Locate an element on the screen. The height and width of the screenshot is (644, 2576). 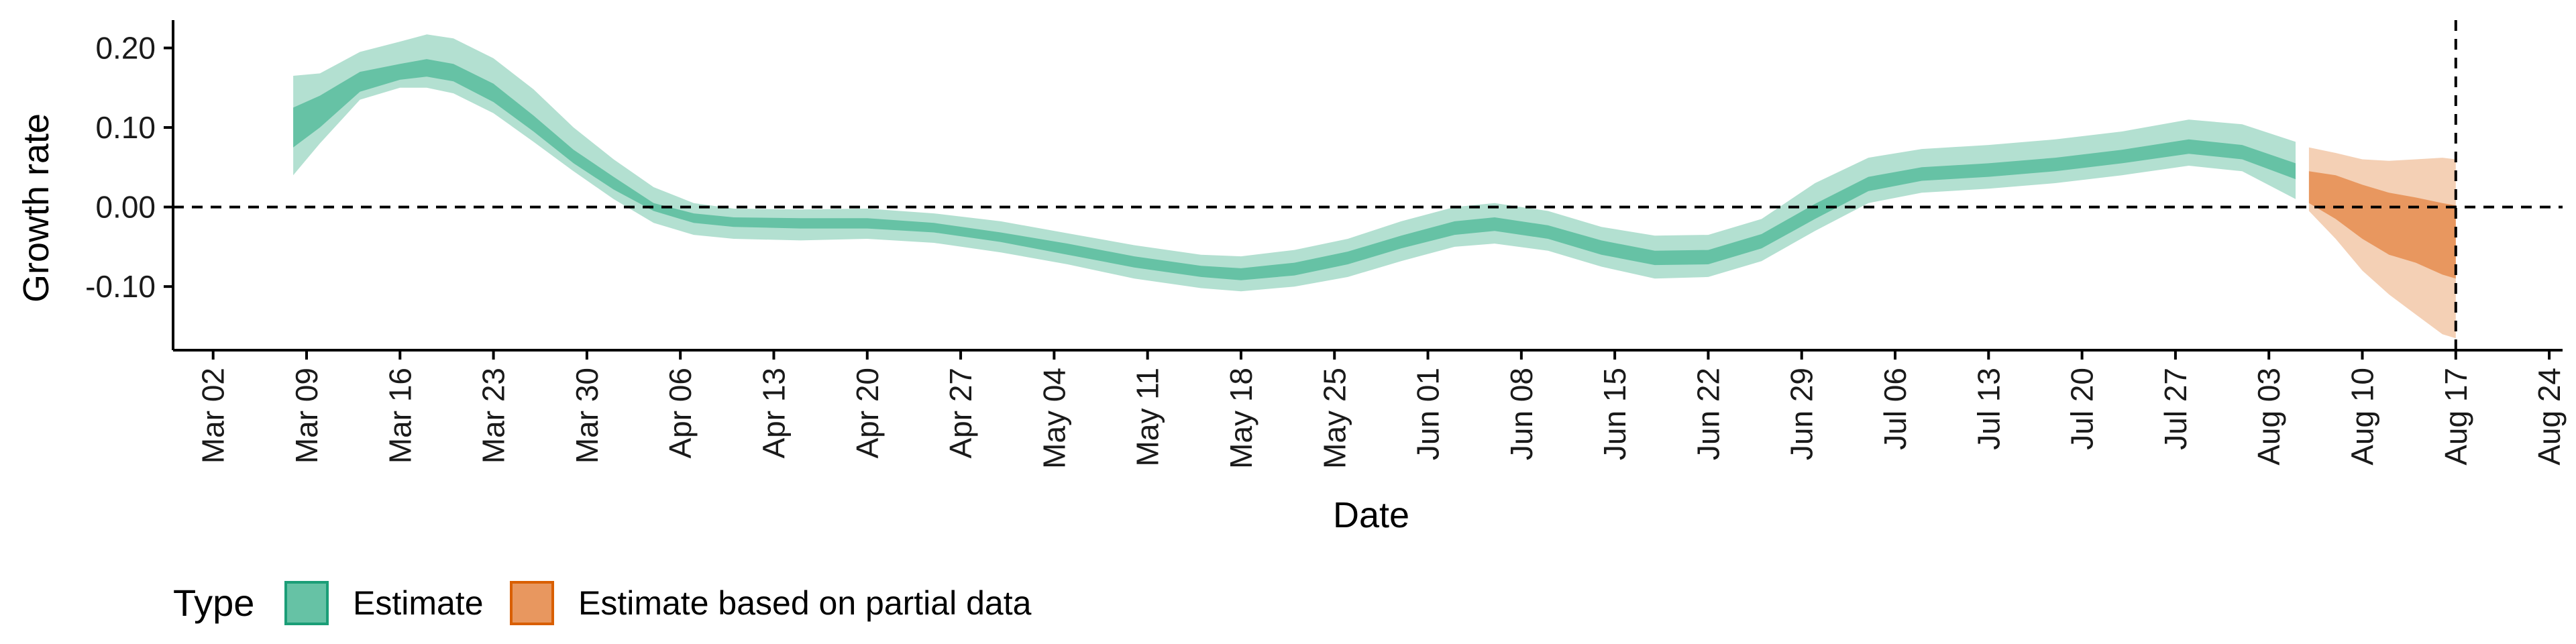
x-axis-title: Date is located at coordinates (1371, 515).